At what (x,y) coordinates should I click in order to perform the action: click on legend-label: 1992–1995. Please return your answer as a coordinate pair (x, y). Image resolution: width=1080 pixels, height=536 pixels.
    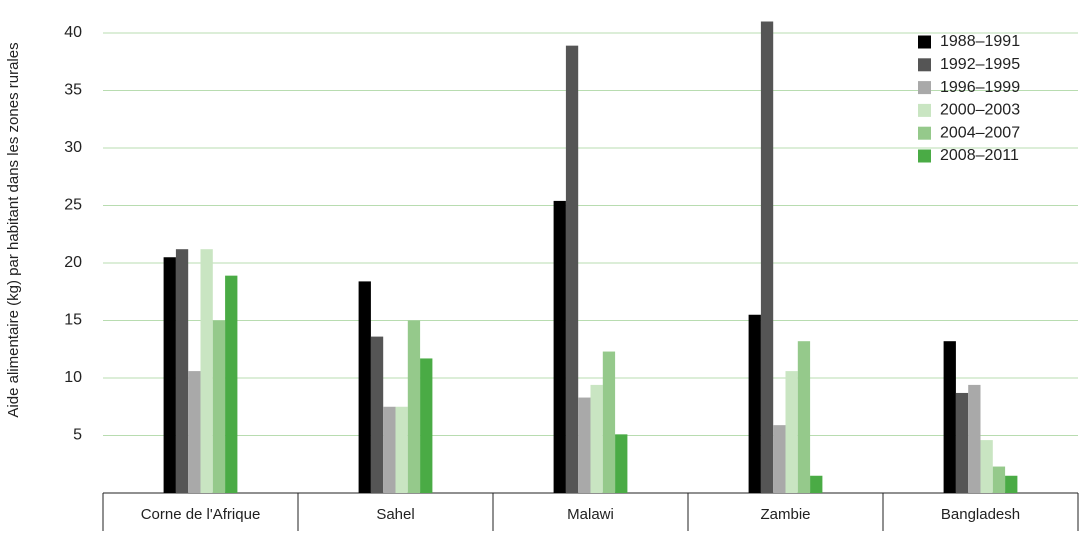
    Looking at the image, I should click on (980, 64).